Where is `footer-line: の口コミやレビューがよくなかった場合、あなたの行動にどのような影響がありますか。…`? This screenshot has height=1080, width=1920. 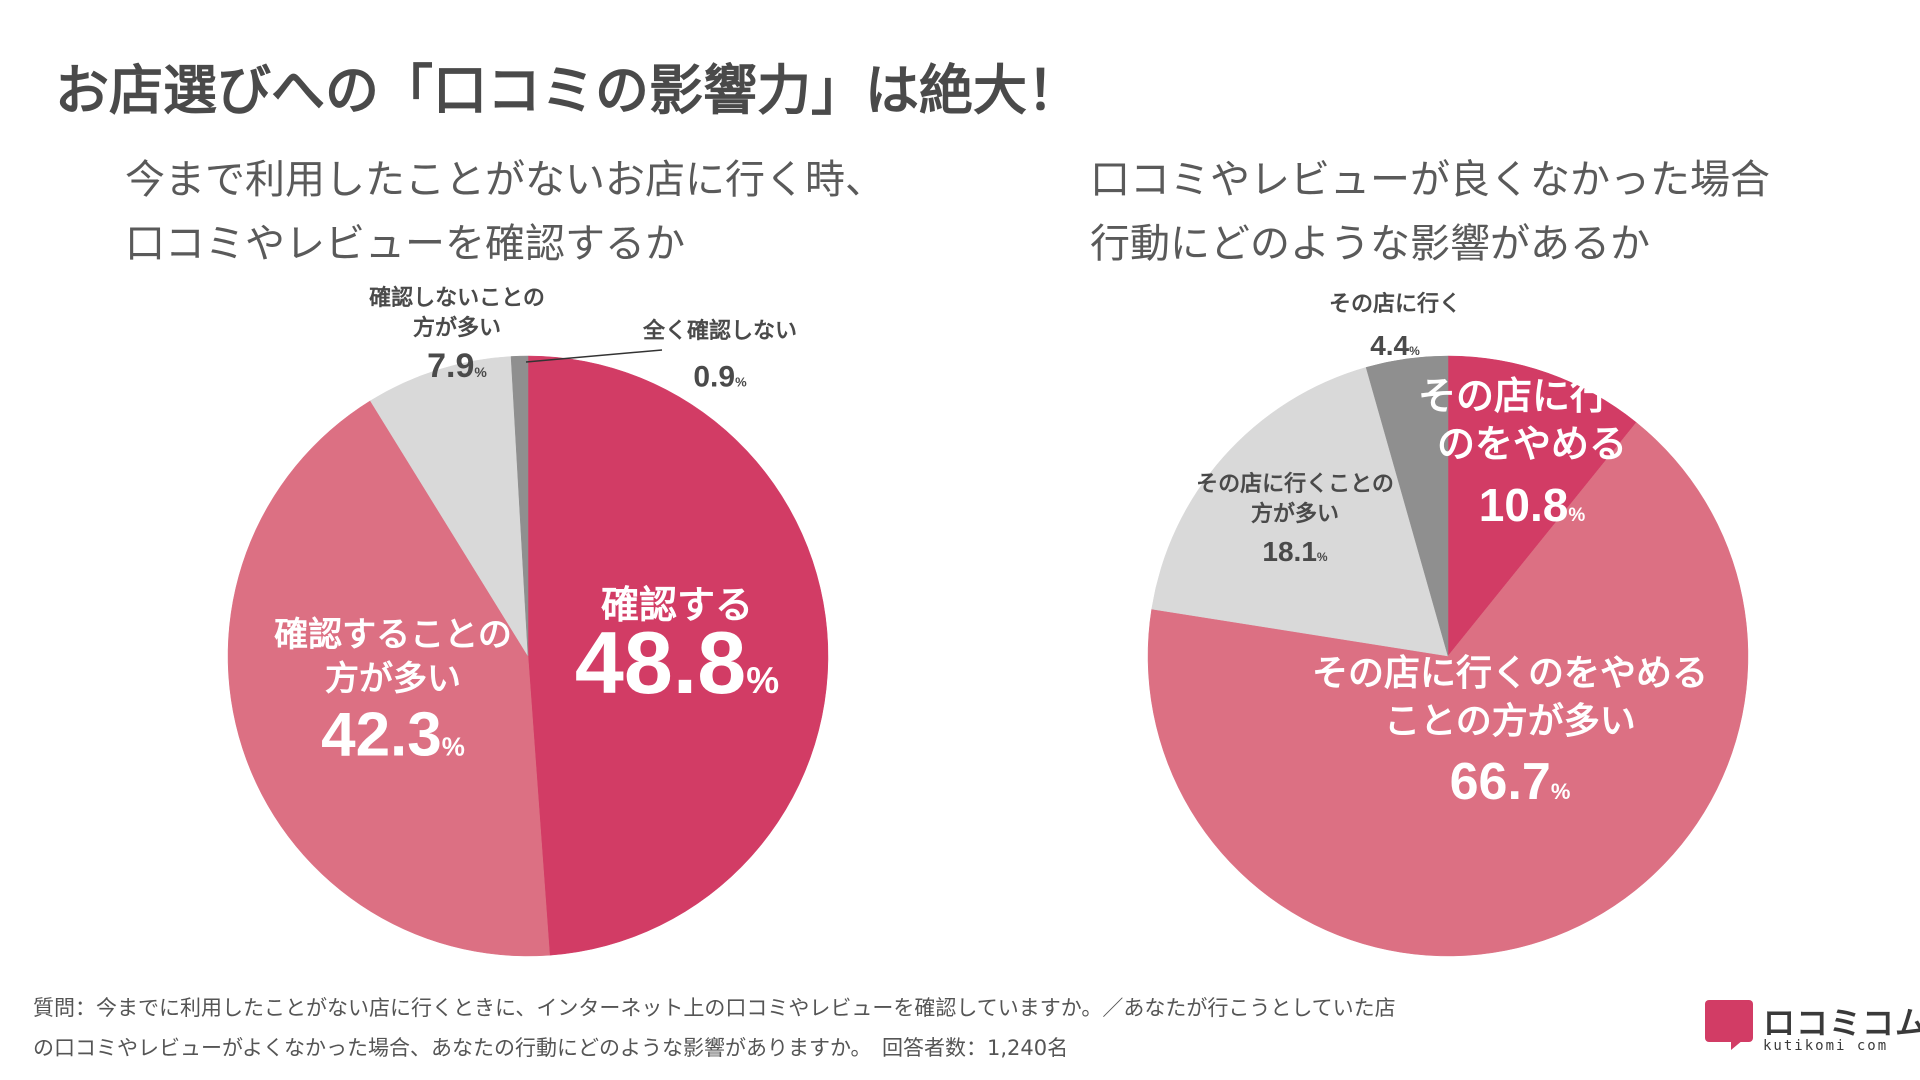
footer-line: の口コミやレビューがよくなかった場合、あなたの行動にどのような影響がありますか。… is located at coordinates (551, 1048).